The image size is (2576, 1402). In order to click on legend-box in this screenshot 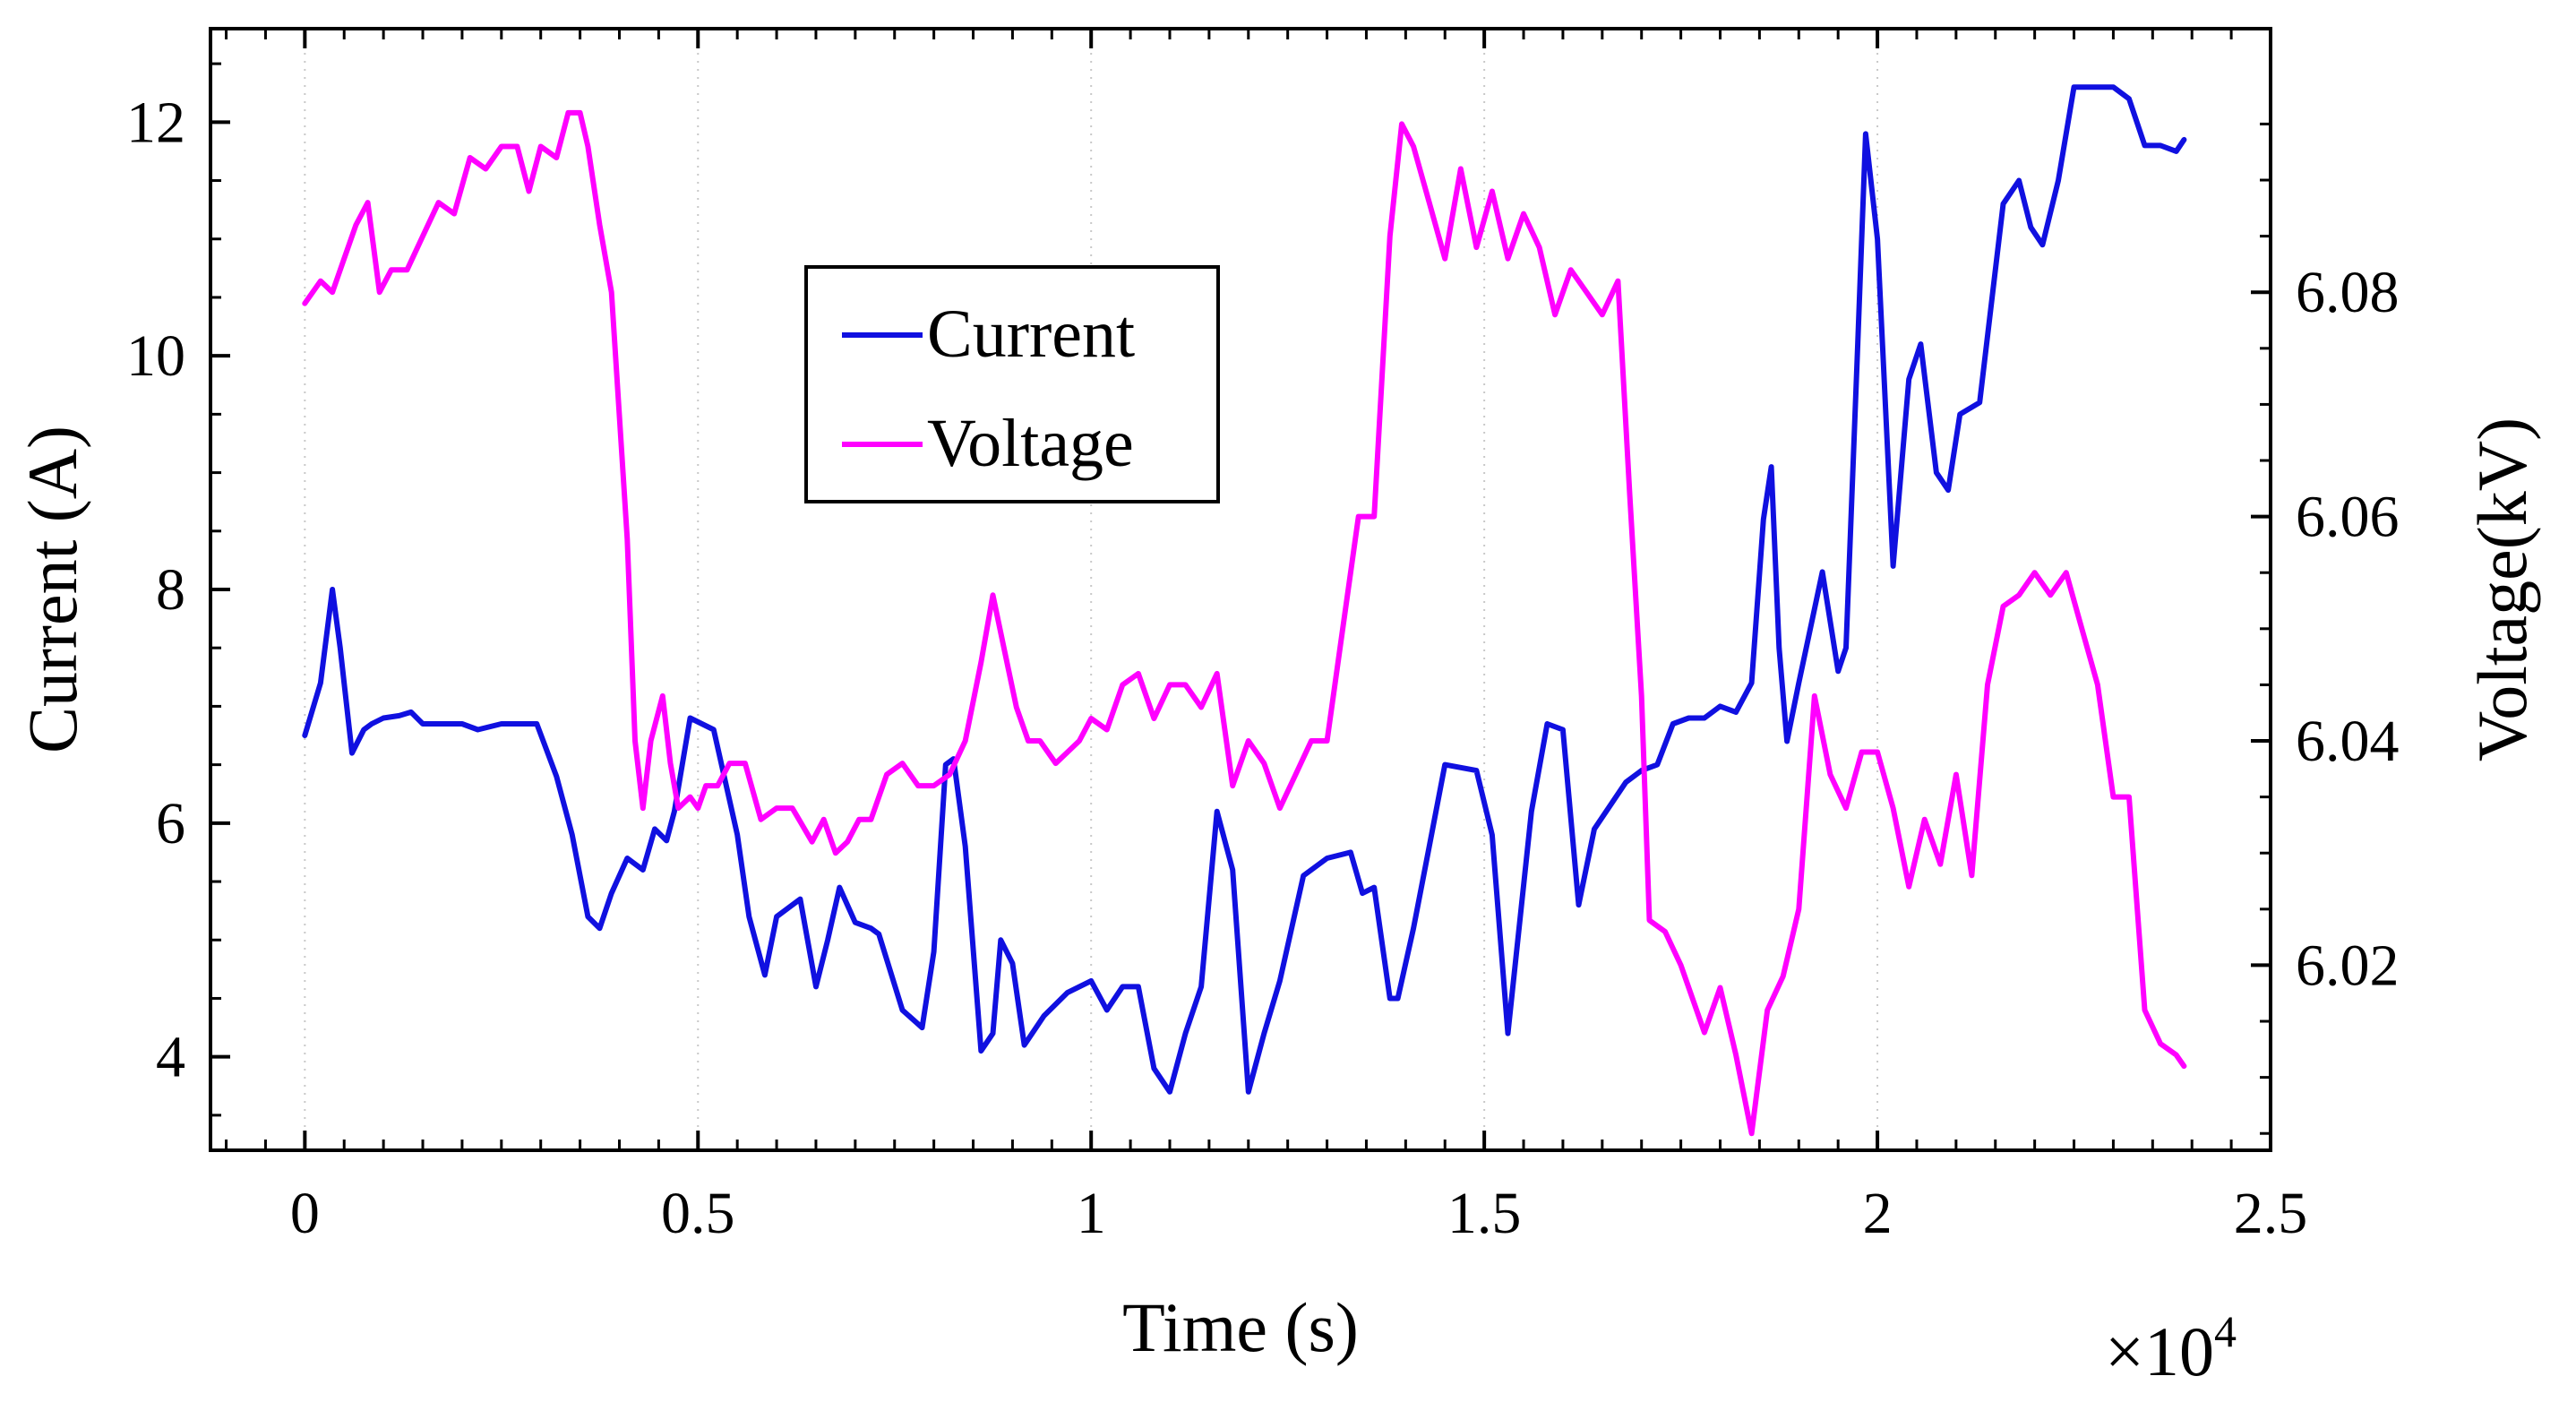, I will do `click(1012, 384)`.